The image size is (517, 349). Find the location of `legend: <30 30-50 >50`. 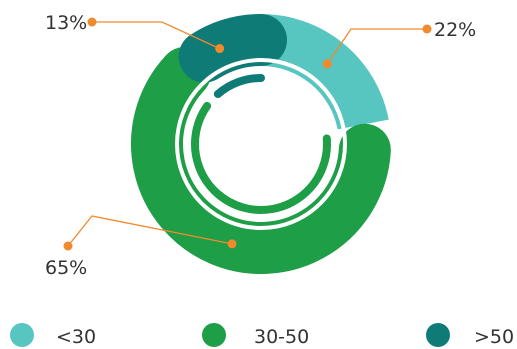

legend: <30 30-50 >50 is located at coordinates (262, 335).